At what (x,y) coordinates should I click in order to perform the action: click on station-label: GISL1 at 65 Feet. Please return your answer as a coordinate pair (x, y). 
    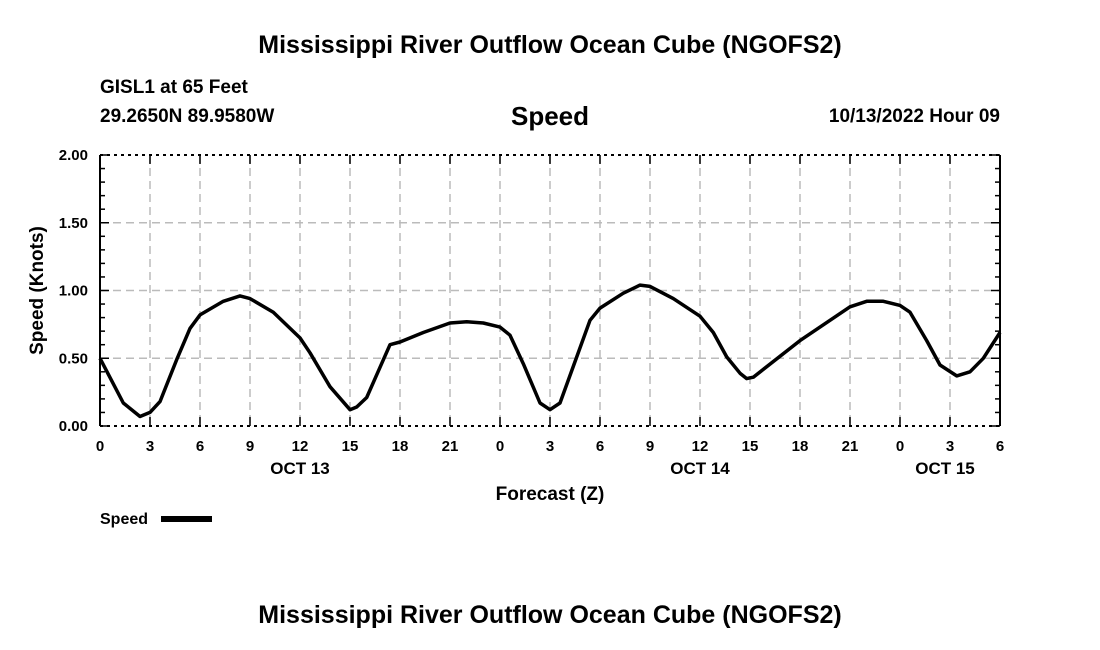
    Looking at the image, I should click on (174, 87).